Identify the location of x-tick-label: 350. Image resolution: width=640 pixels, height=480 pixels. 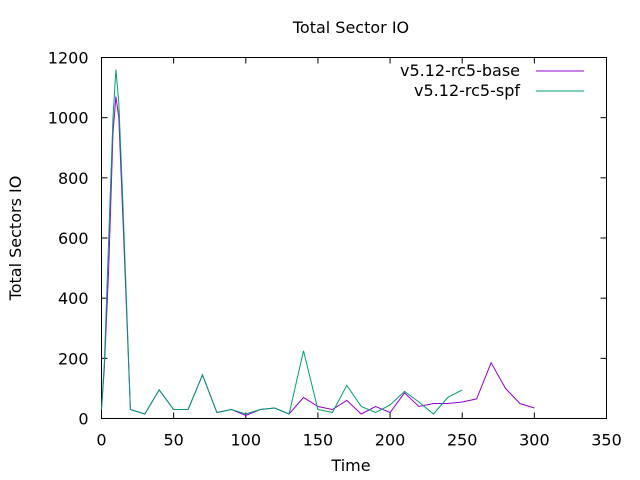
(606, 440).